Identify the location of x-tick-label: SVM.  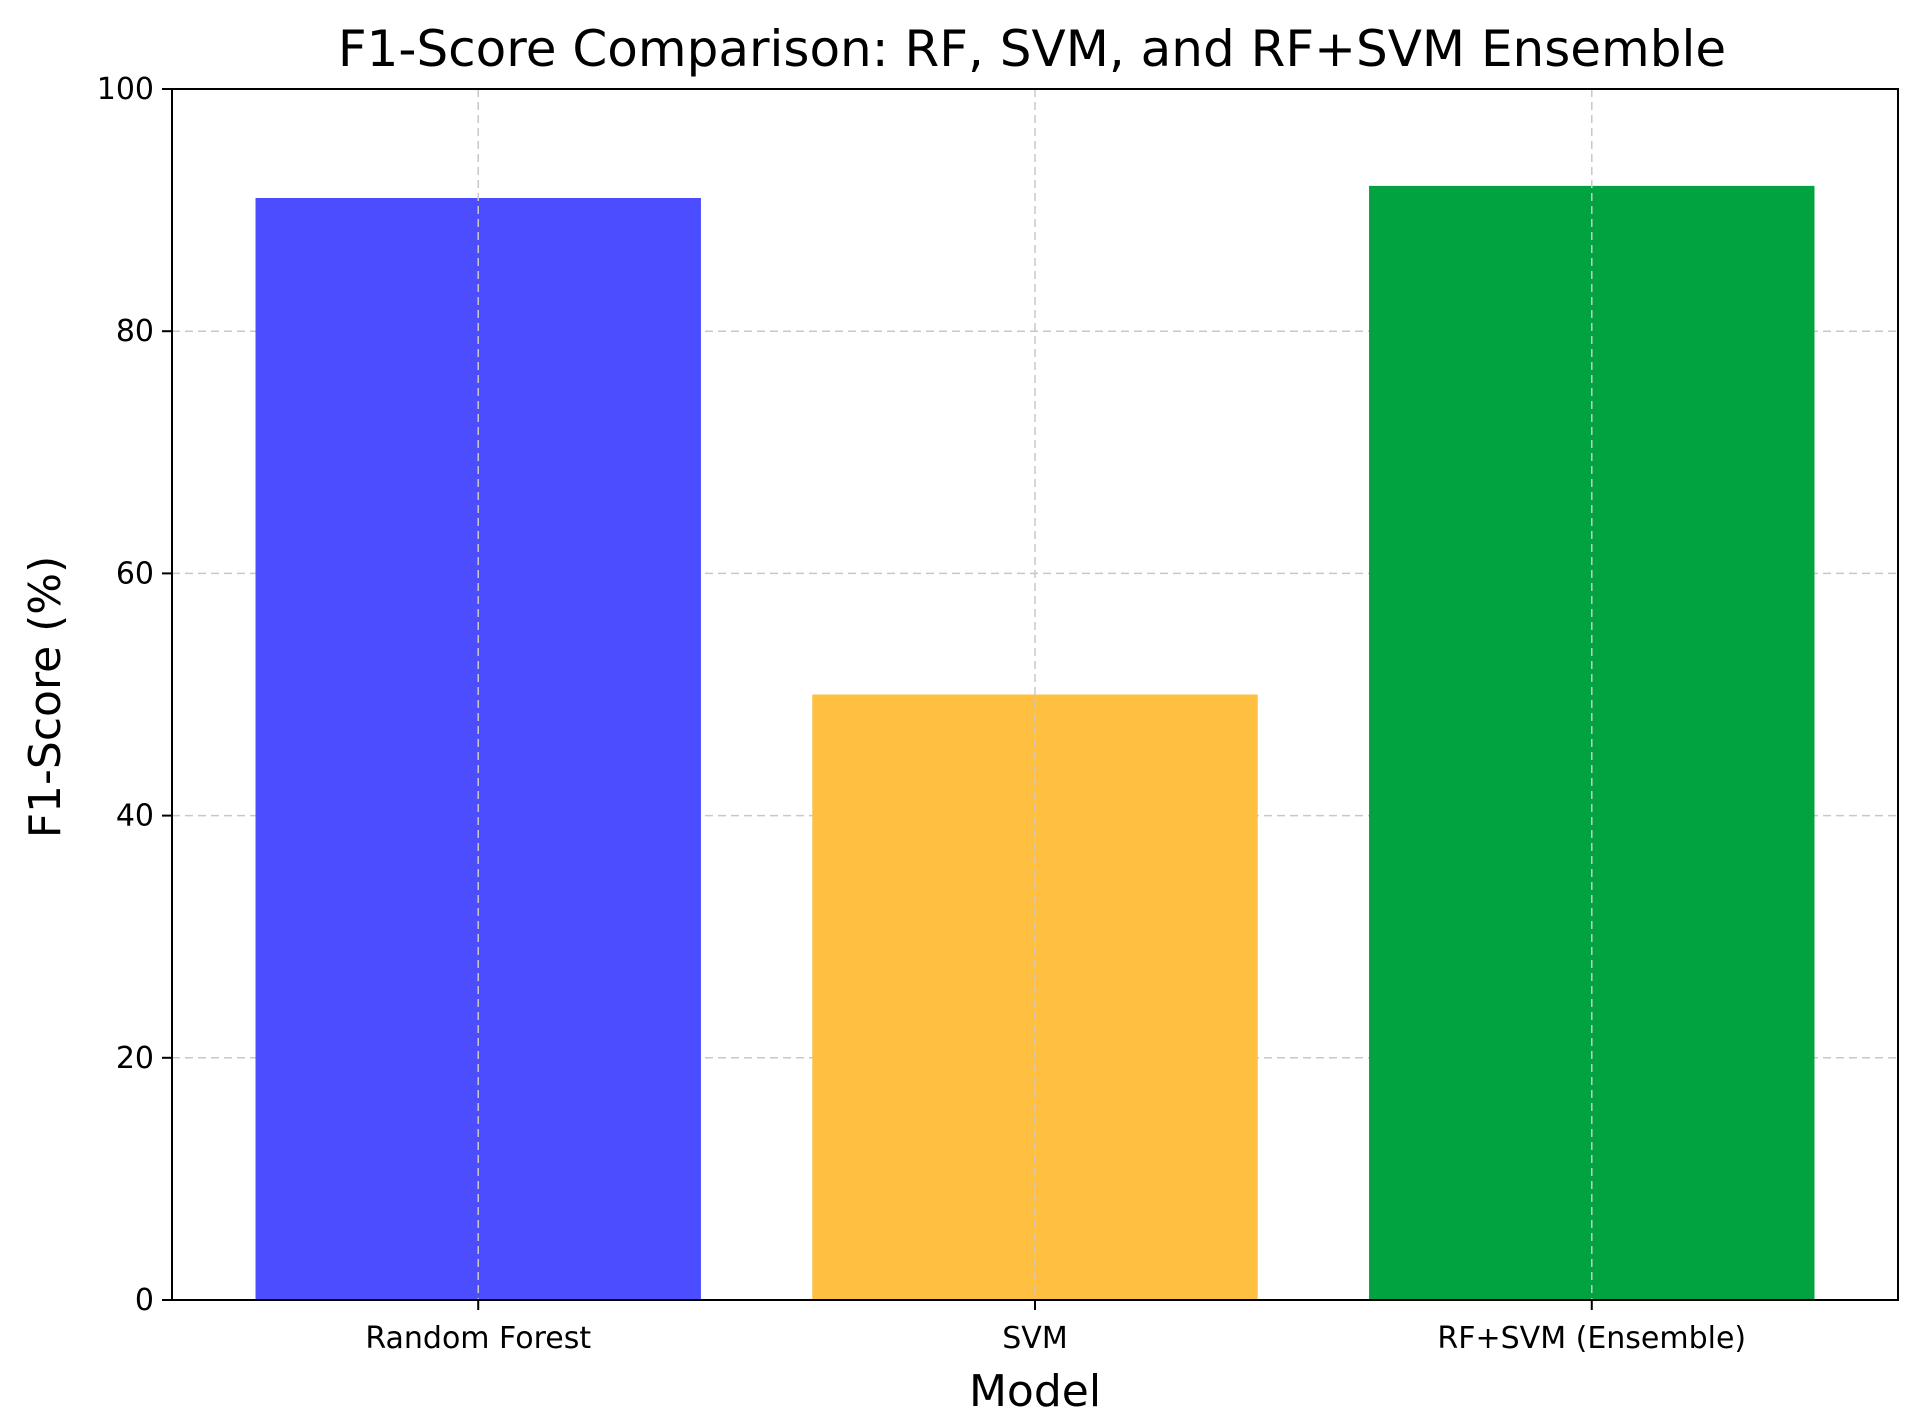
(1034, 1338).